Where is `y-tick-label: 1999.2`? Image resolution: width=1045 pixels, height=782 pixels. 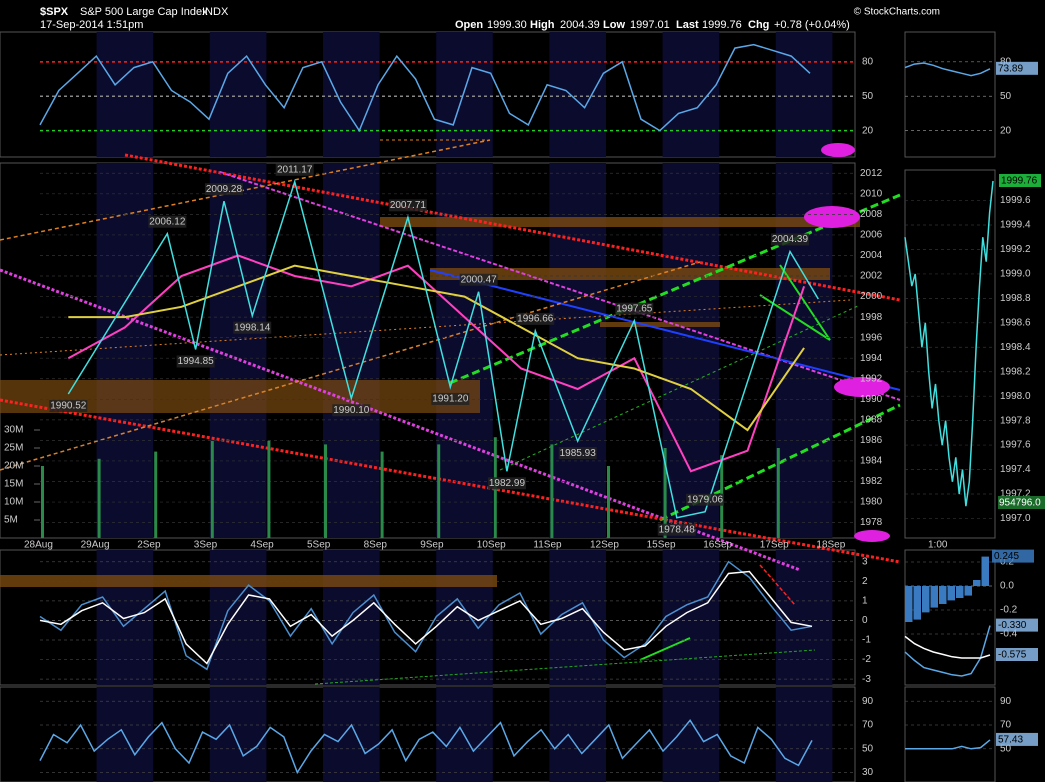 y-tick-label: 1999.2 is located at coordinates (1015, 249).